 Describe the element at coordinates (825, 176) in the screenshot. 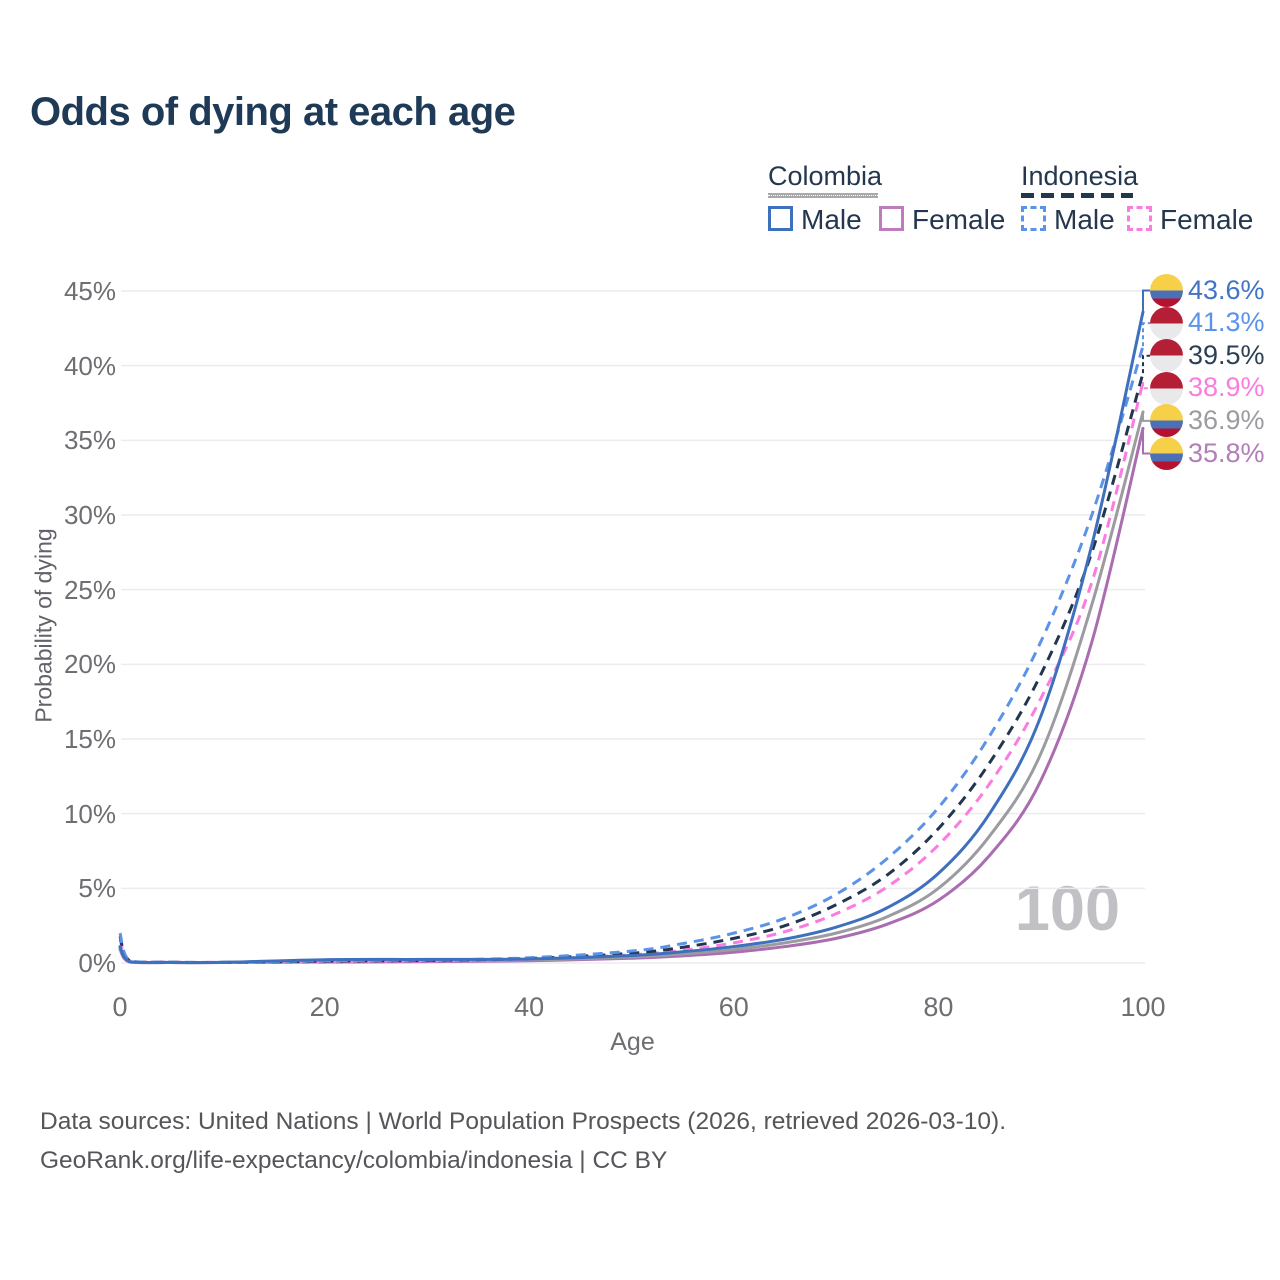

I see `legend-group-colombia: Colombia` at that location.